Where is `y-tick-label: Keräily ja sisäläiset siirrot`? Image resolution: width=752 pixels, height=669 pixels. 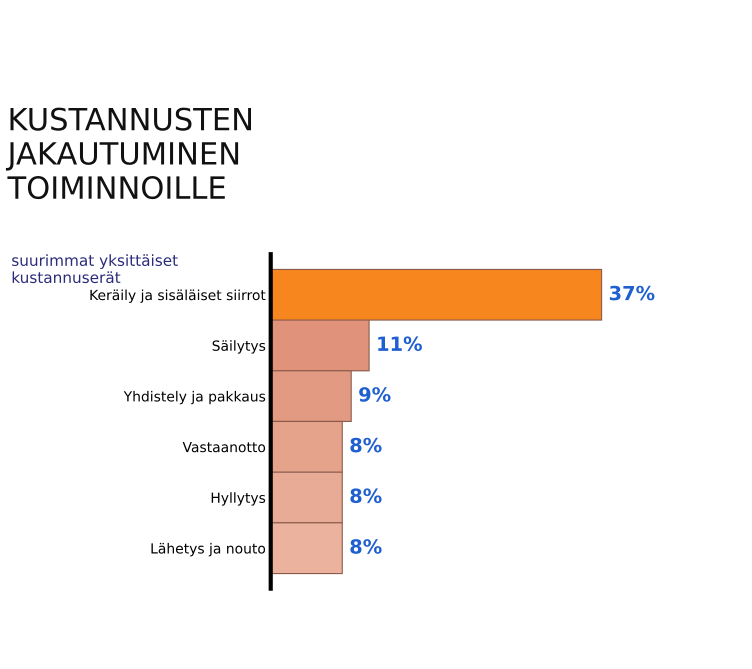
y-tick-label: Keräily ja sisäläiset siirrot is located at coordinates (178, 296).